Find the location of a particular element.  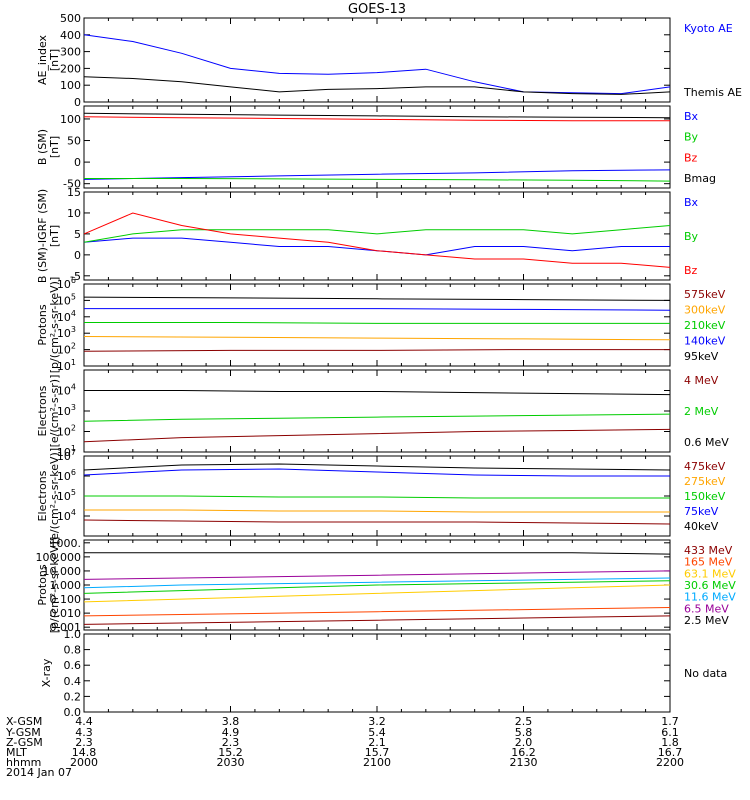

y-tick-label: 0 is located at coordinates (77, 162).